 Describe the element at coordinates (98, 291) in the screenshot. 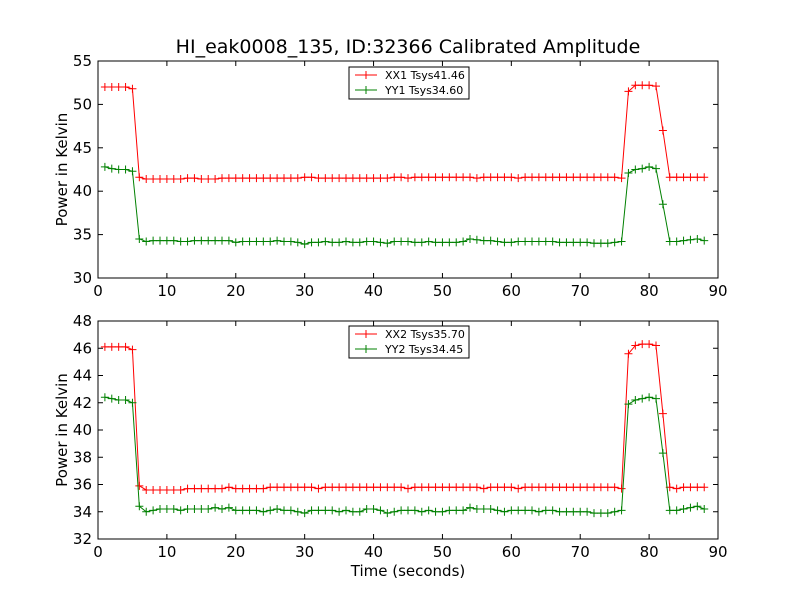

I see `chart-1-xtick-label: 0` at that location.